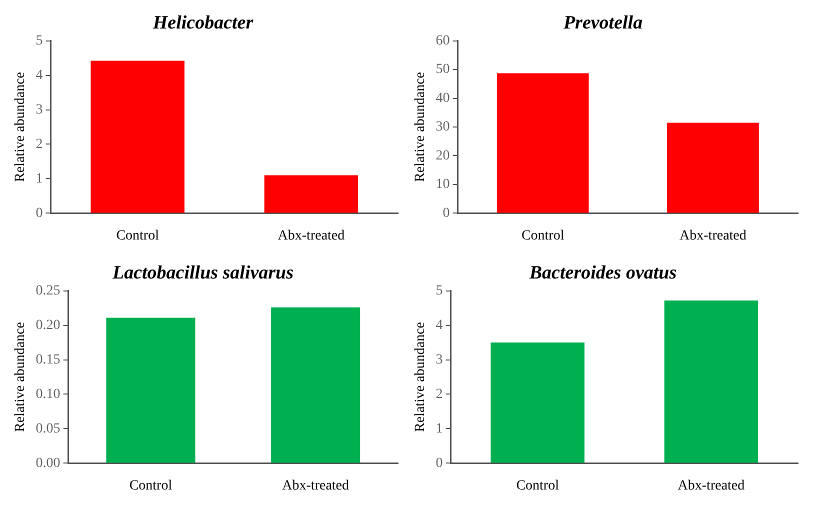 This screenshot has width=816, height=511. I want to click on y-tick-label: 20, so click(443, 156).